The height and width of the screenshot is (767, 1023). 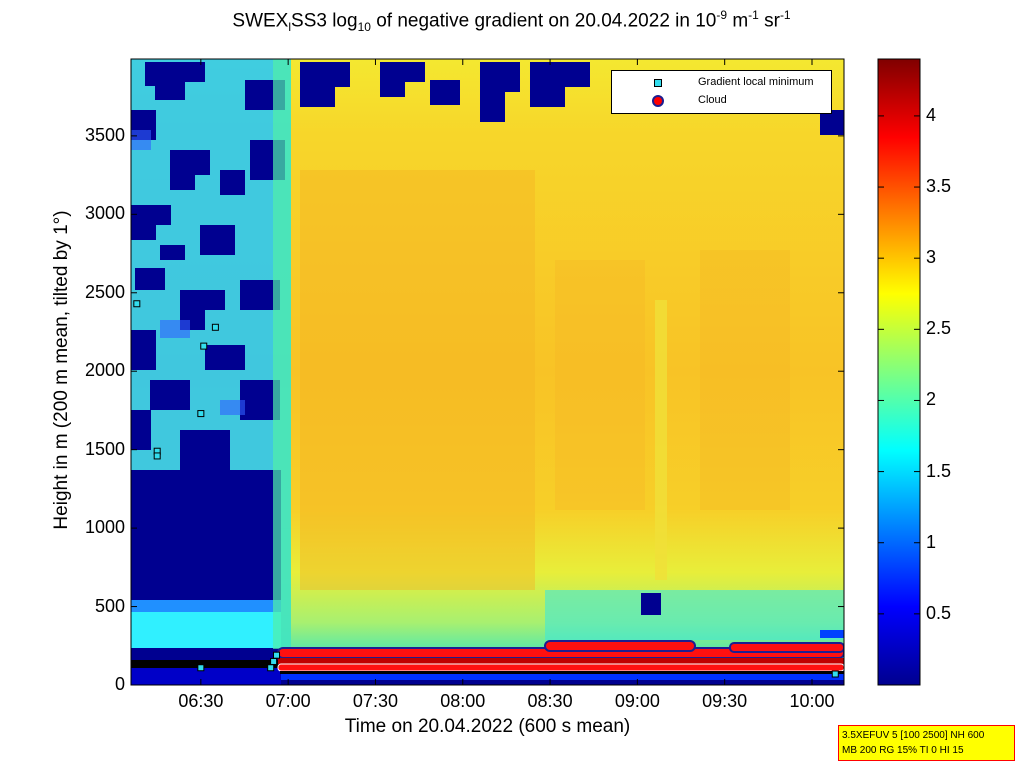 I want to click on legend-entry-cloud: Cloud, so click(x=721, y=101).